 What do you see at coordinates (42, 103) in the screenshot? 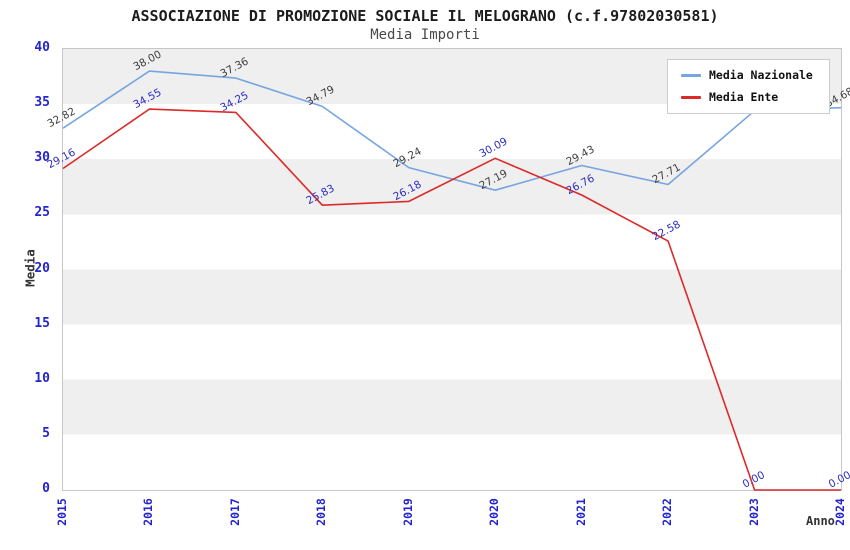
I see `y-tick-label: 35` at bounding box center [42, 103].